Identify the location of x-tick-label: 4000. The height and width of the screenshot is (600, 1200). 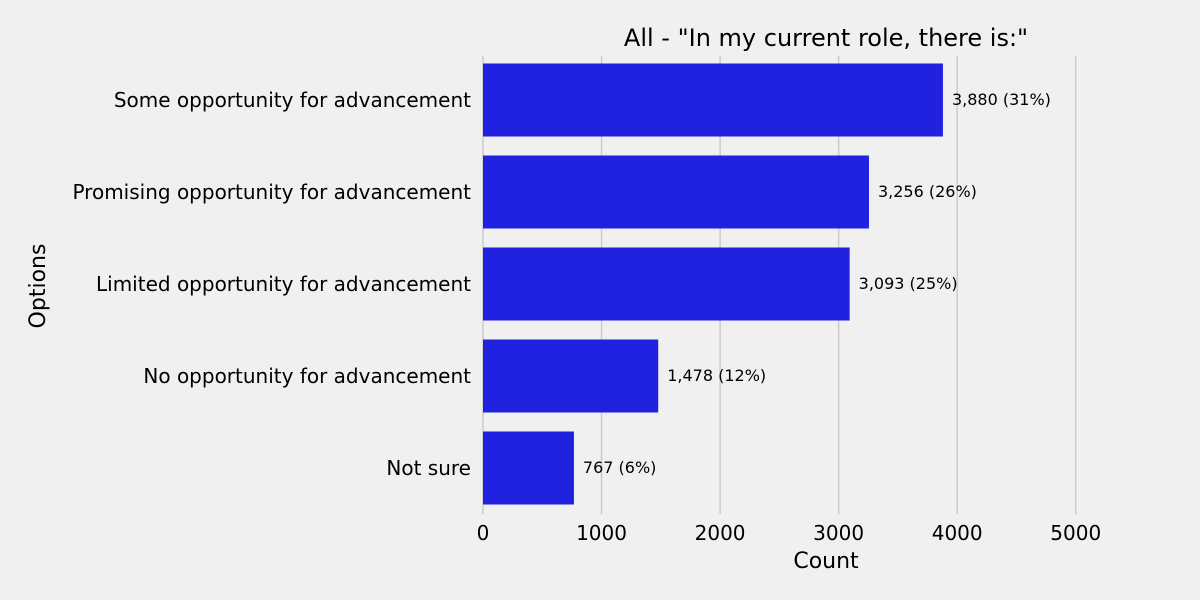
(957, 533).